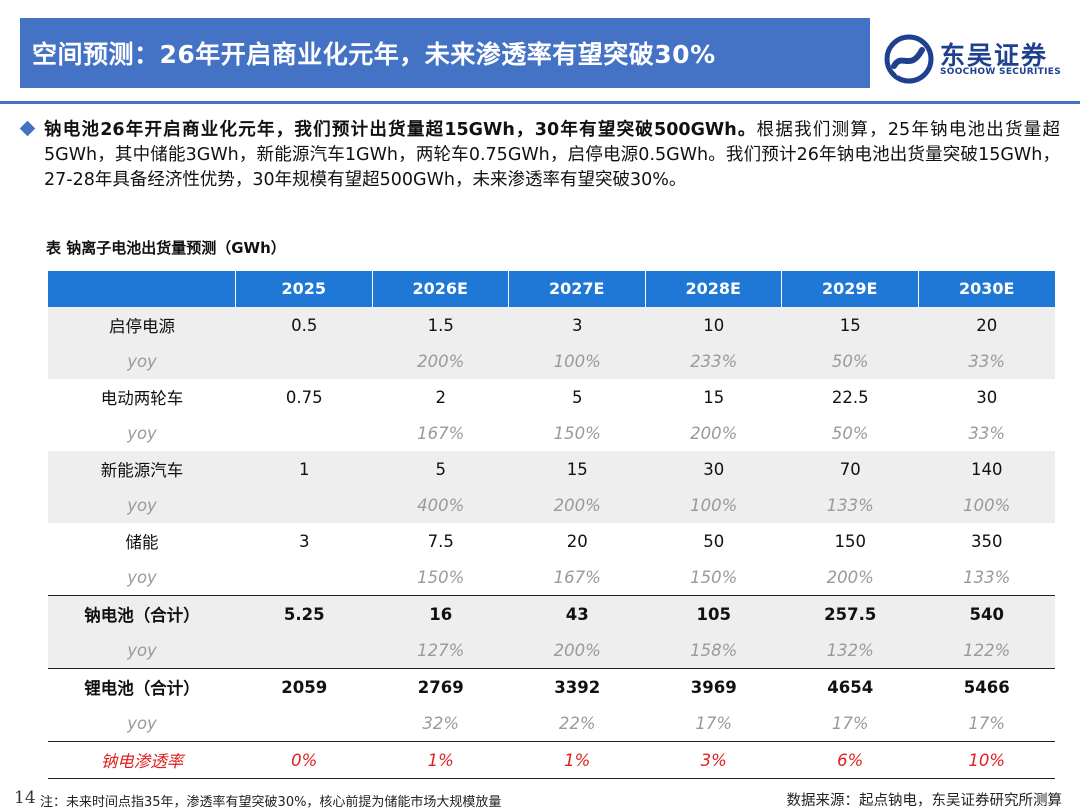 The height and width of the screenshot is (810, 1080). What do you see at coordinates (445, 53) in the screenshot?
I see `page-title: 空间预测：26年开启商业化元年，未来渗透率有望突破30%` at bounding box center [445, 53].